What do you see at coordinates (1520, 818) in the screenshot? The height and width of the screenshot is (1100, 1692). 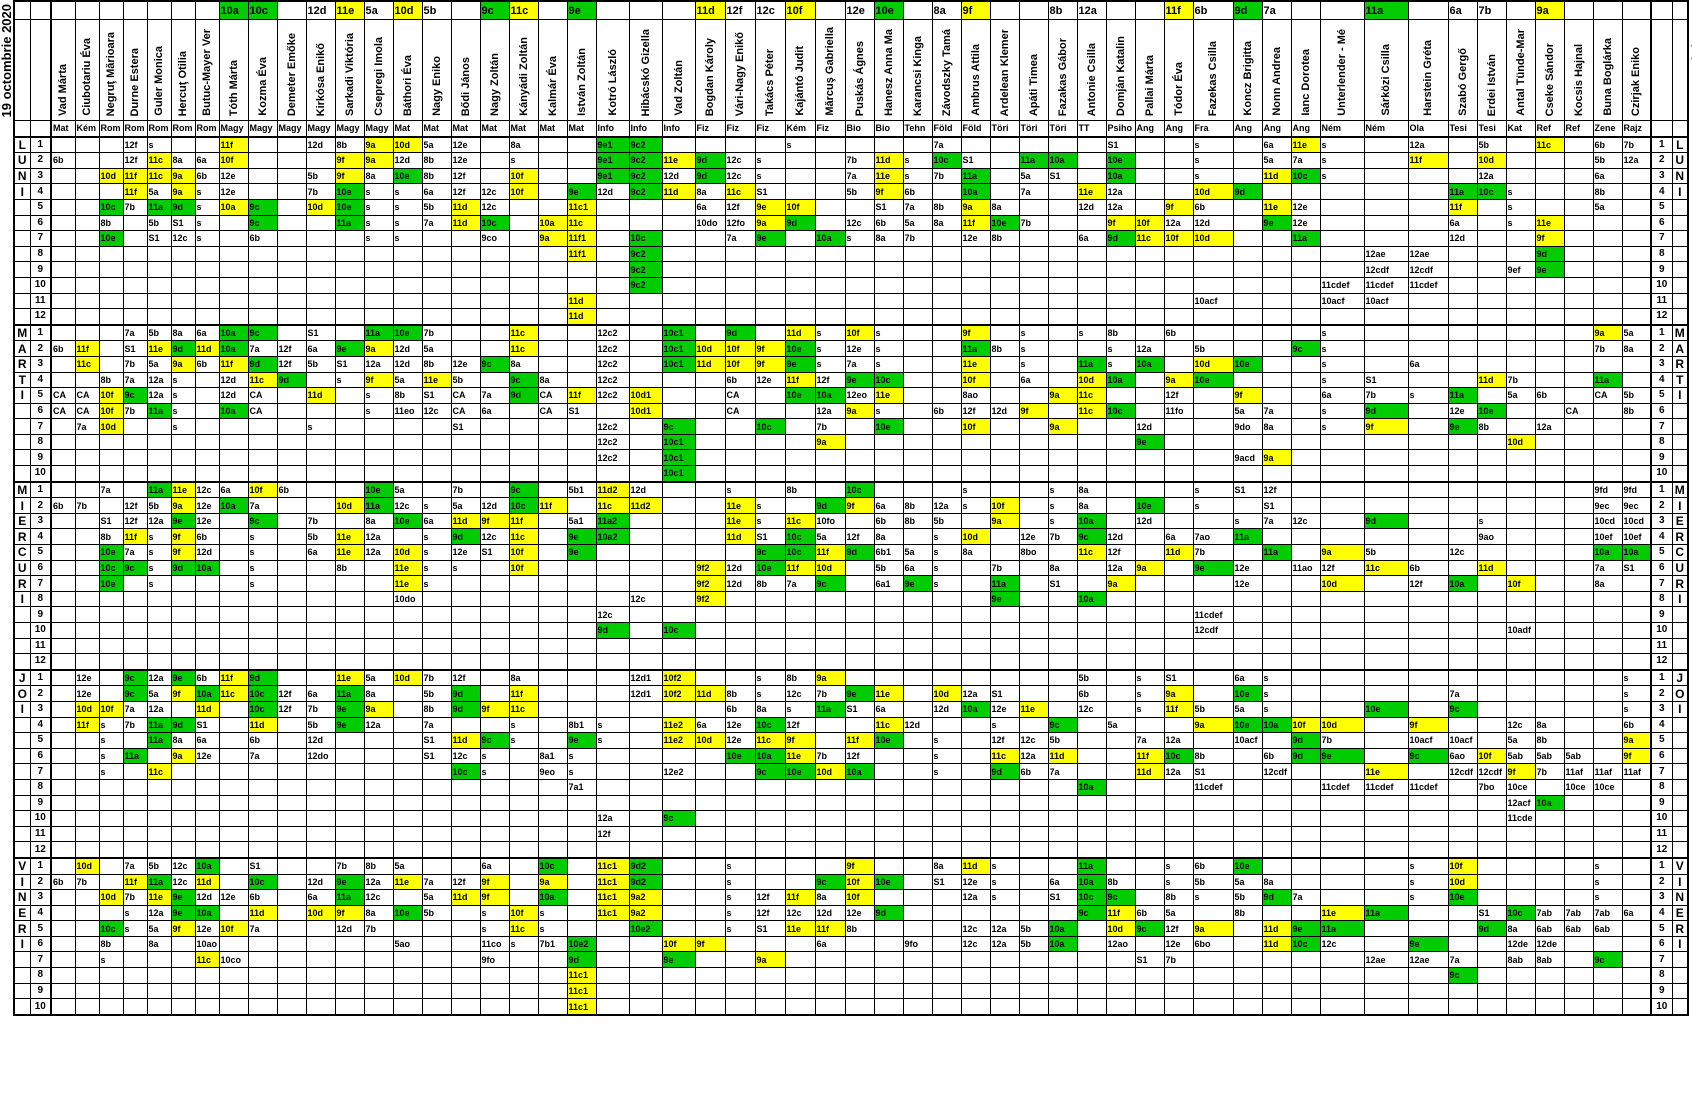 I see `lesson-cell-joi-p10-c50: 11cde` at bounding box center [1520, 818].